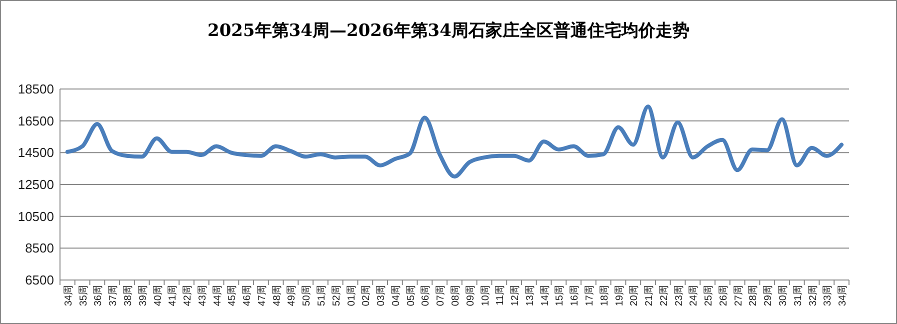  What do you see at coordinates (634, 295) in the screenshot?
I see `x-tick-label: 20周` at bounding box center [634, 295].